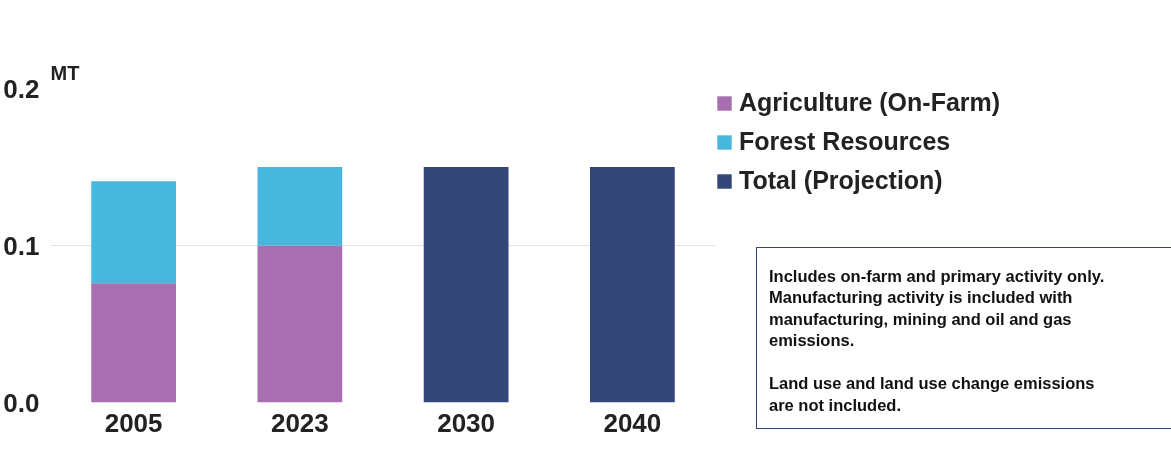  Describe the element at coordinates (21, 402) in the screenshot. I see `y-tick-label: 0.0` at that location.